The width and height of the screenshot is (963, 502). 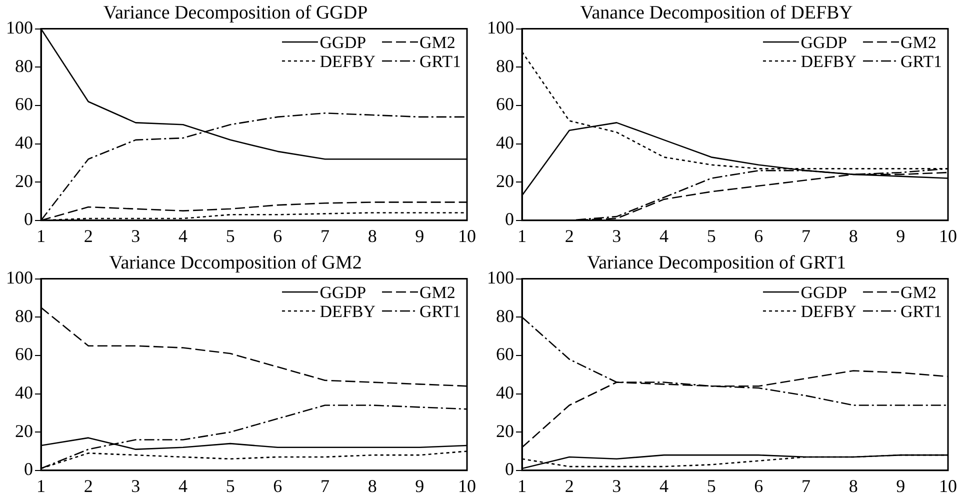 I want to click on chart-title: Variance Decomposition of GGDP, so click(x=235, y=13).